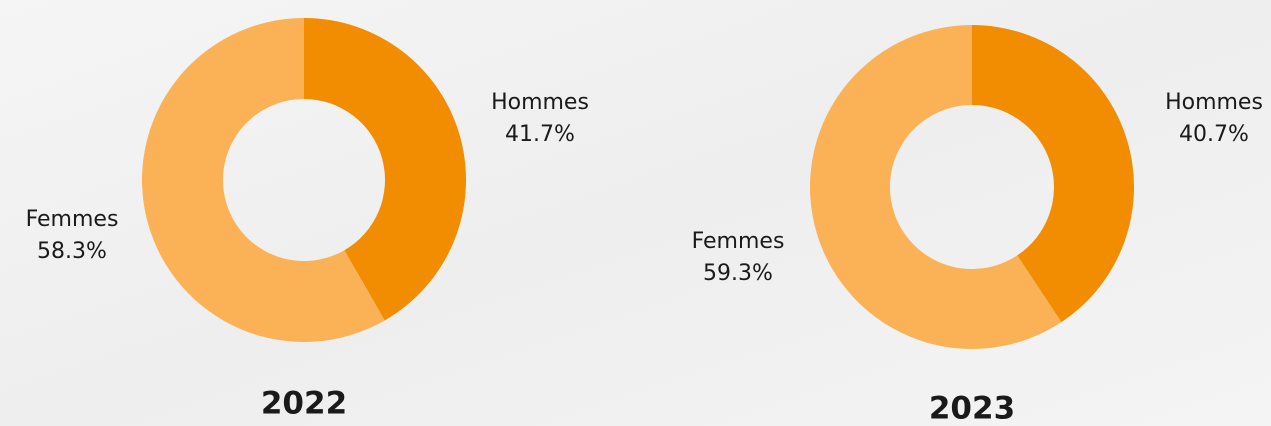 The image size is (1271, 426). Describe the element at coordinates (540, 134) in the screenshot. I see `slice-value-label: 41.7%` at that location.